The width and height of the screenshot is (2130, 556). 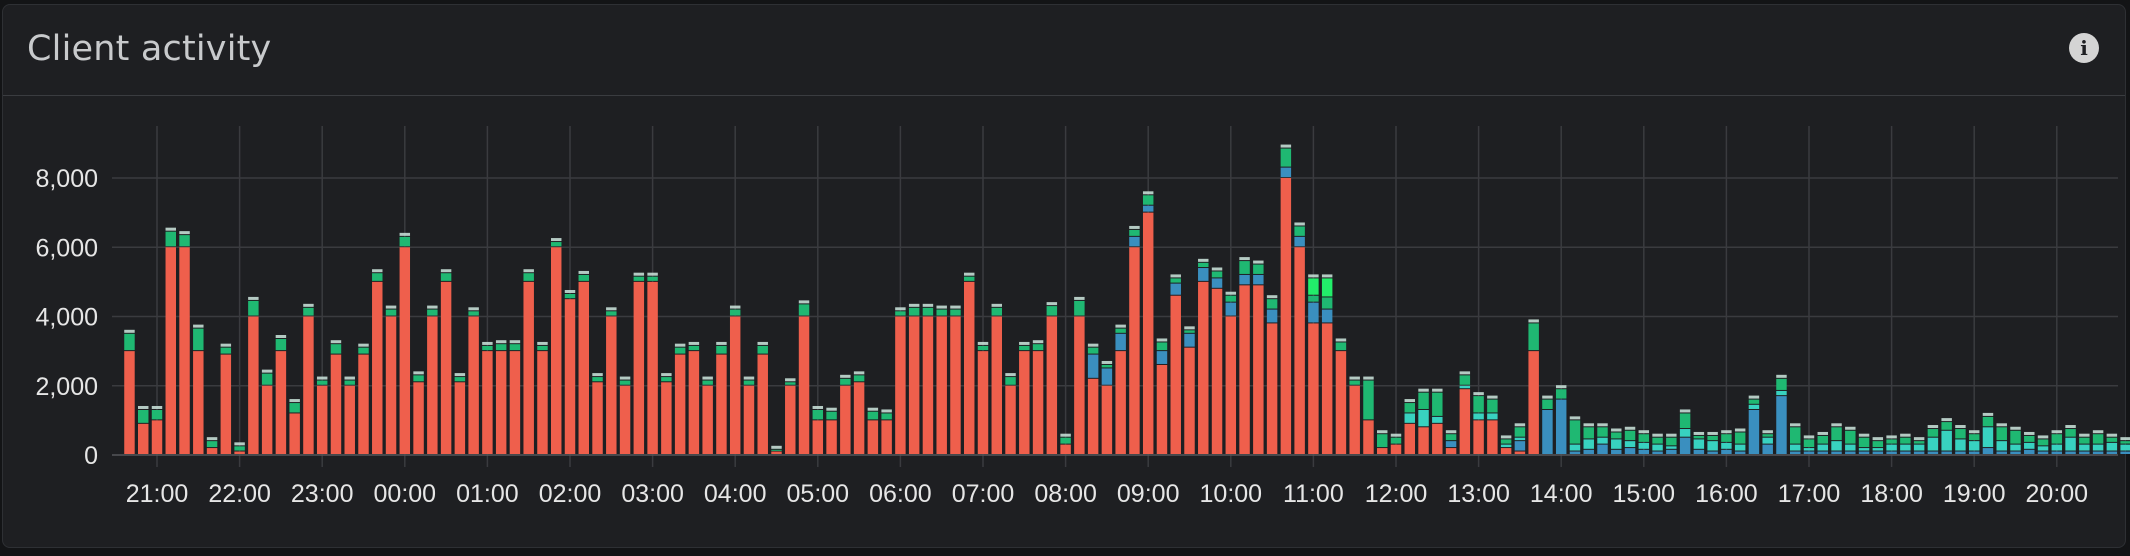 I want to click on x-tick-label: 03:00, so click(x=652, y=494).